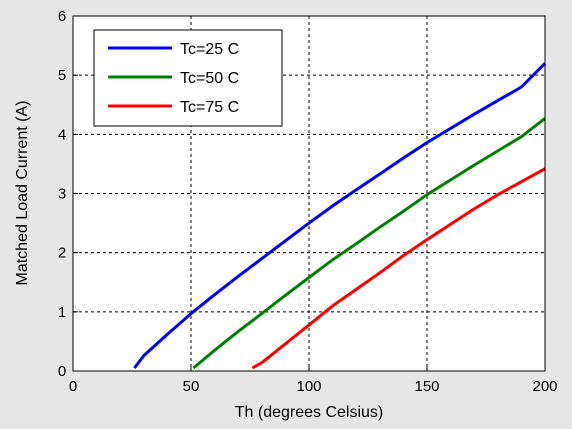 Image resolution: width=572 pixels, height=429 pixels. I want to click on x-tick-label: 100, so click(308, 386).